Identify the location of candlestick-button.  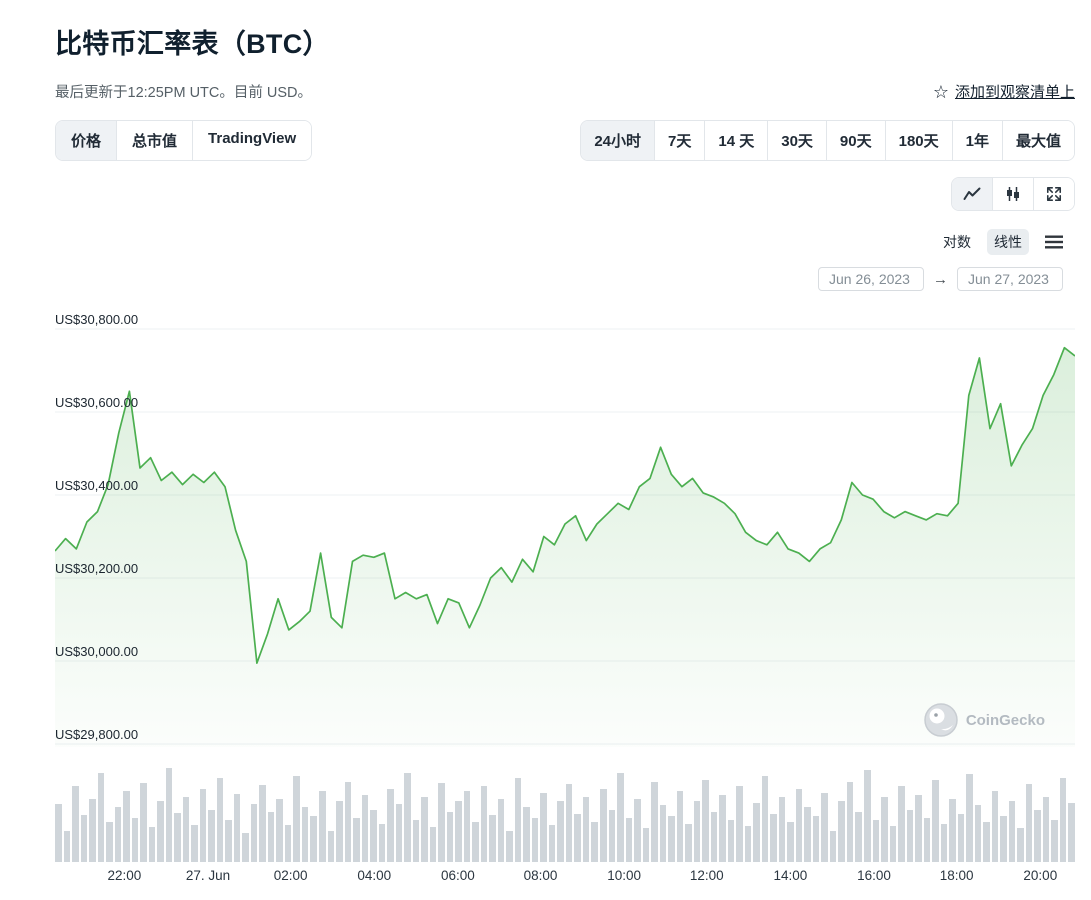
(1012, 194).